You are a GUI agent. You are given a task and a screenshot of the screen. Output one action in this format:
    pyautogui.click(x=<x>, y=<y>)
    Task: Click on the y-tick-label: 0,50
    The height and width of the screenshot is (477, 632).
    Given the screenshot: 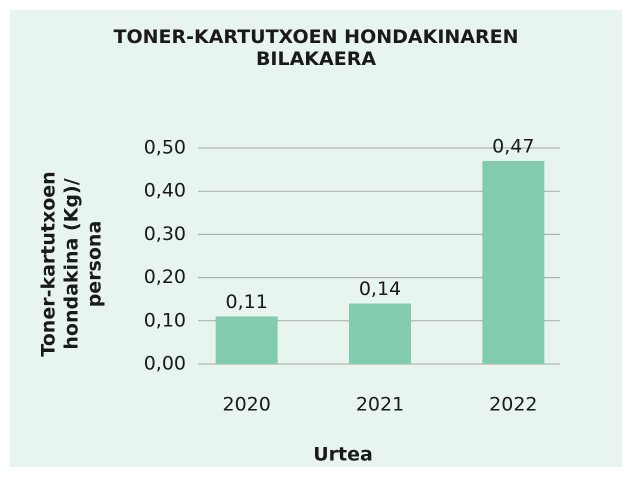 What is the action you would take?
    pyautogui.click(x=165, y=148)
    